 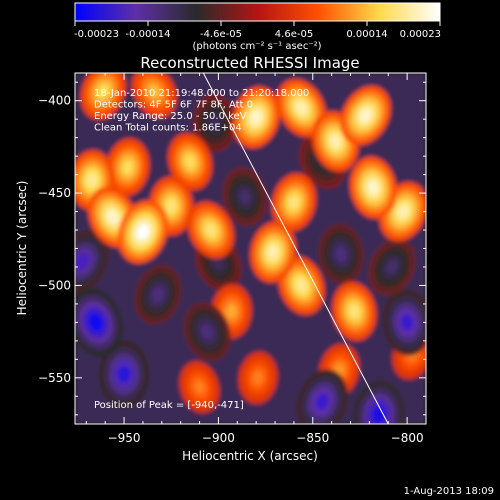 I want to click on x-tick-label: −850, so click(x=312, y=438).